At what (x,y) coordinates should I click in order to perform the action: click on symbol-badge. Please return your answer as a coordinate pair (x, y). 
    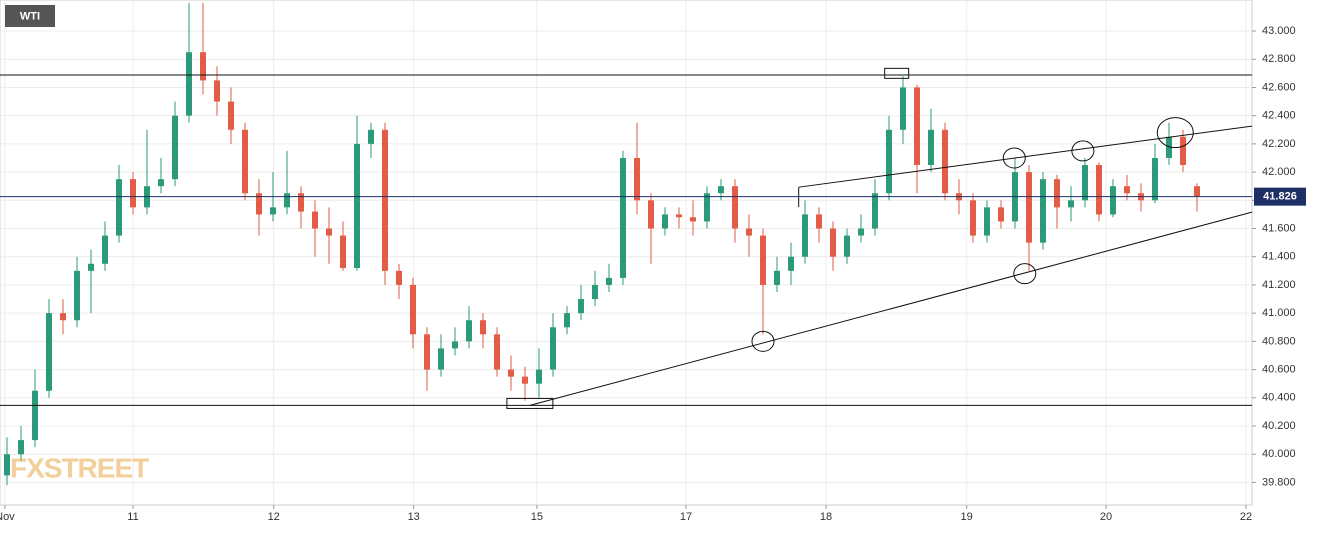
    Looking at the image, I should click on (30, 16).